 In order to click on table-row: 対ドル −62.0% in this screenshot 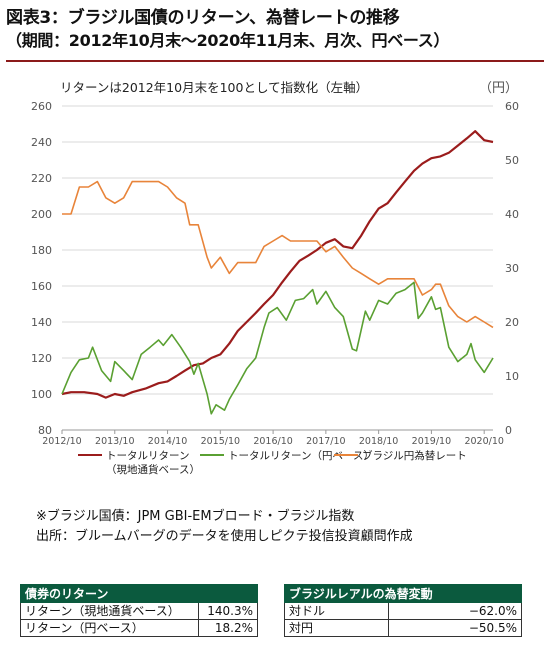, I will do `click(402, 611)`.